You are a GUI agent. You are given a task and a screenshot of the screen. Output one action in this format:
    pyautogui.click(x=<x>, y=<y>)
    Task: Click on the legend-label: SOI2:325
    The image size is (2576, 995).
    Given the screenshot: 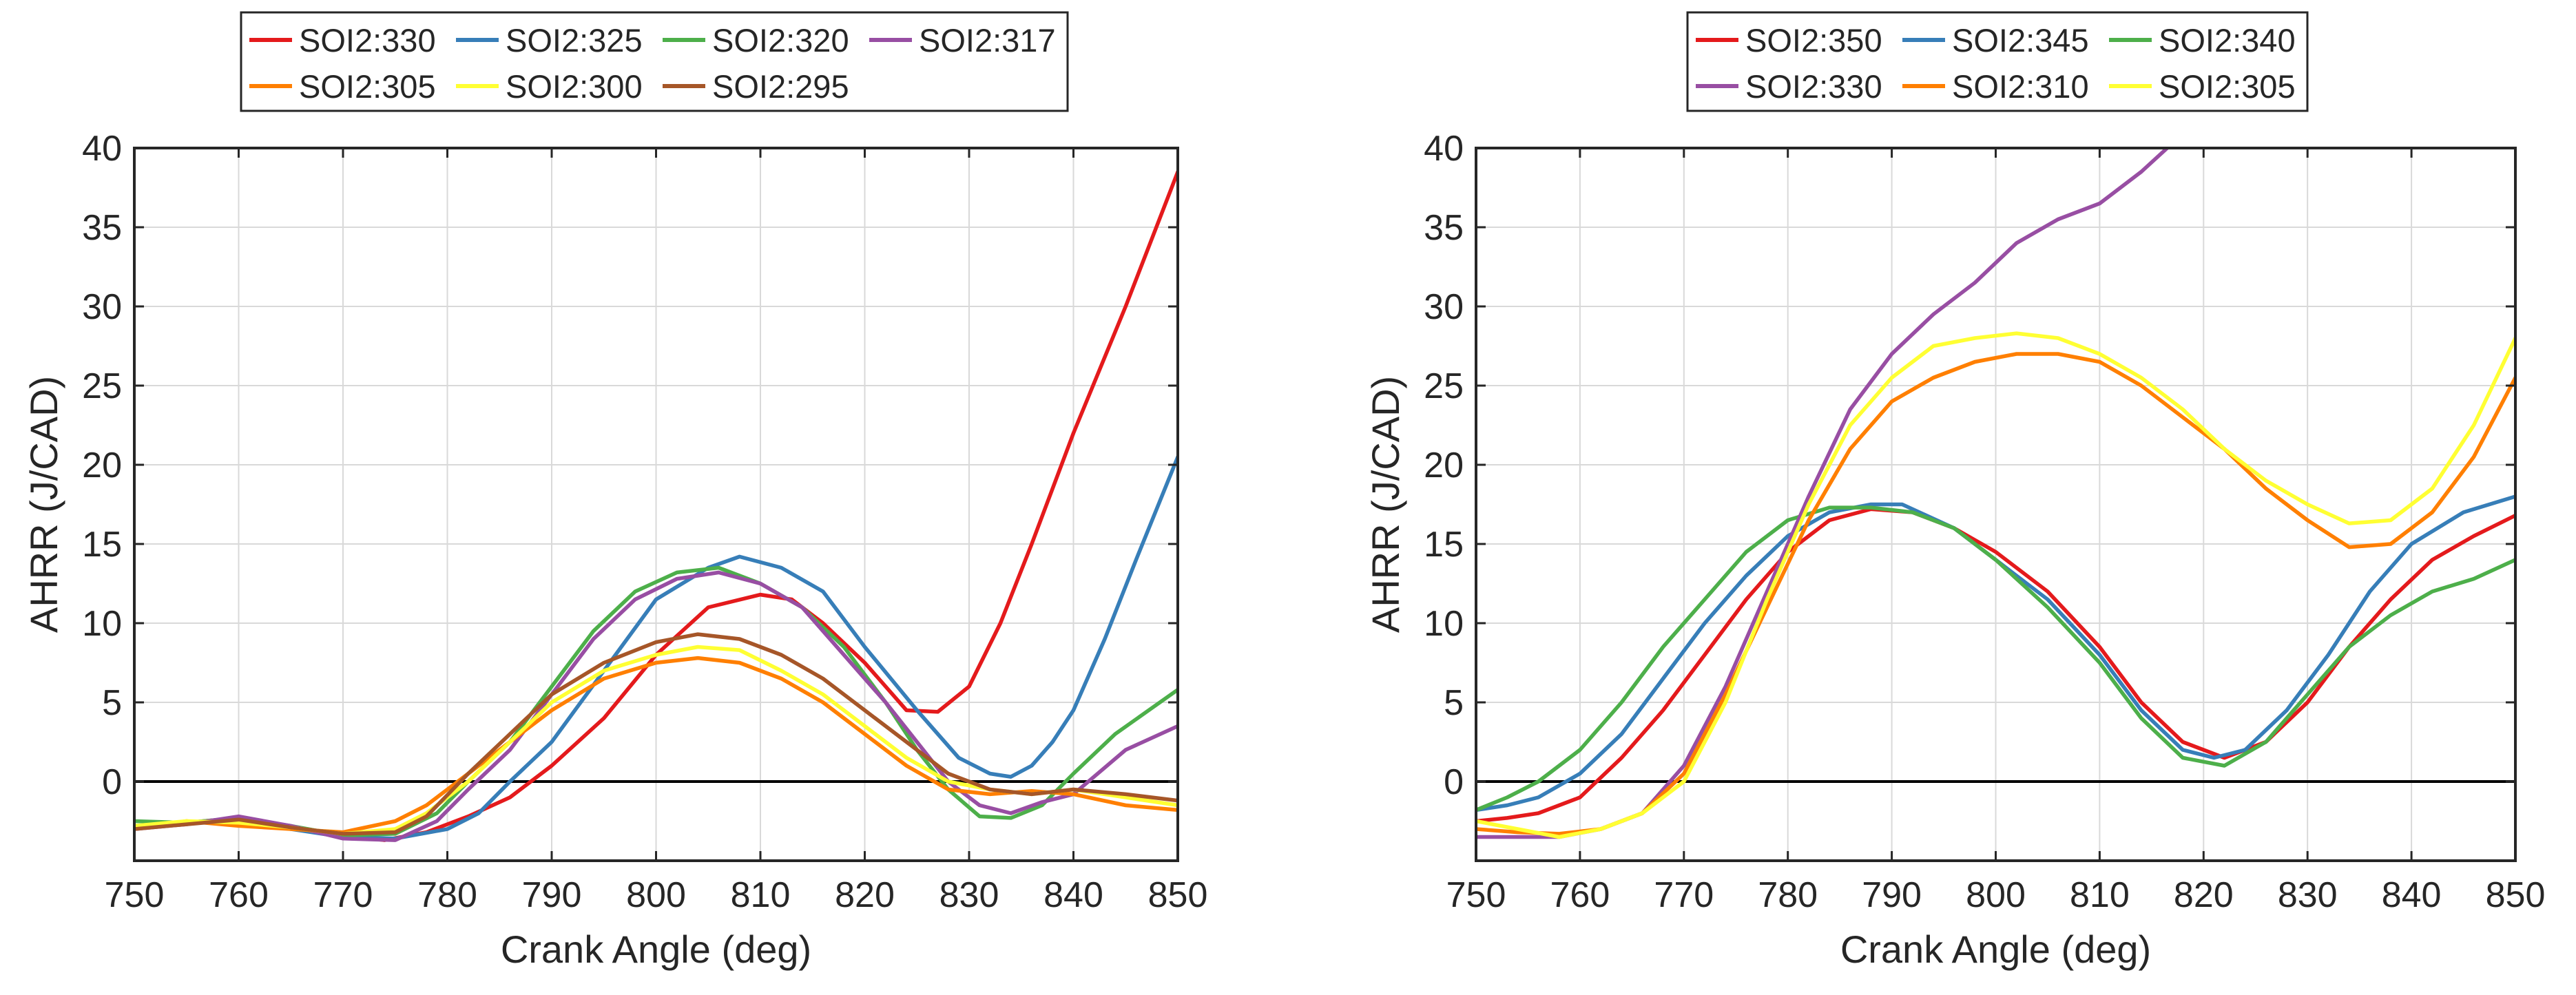 What is the action you would take?
    pyautogui.click(x=574, y=40)
    